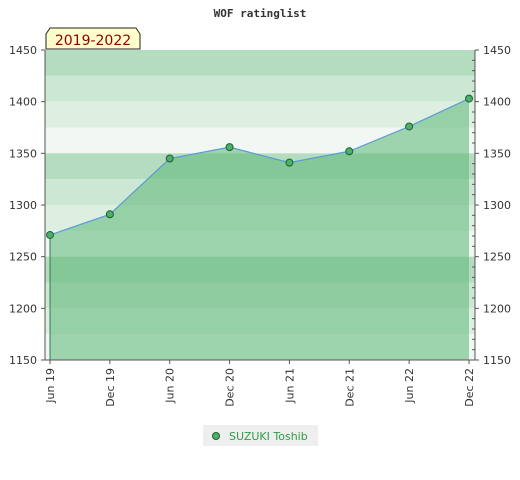 The image size is (520, 480). What do you see at coordinates (23, 153) in the screenshot?
I see `y-tick-label-left: 1350` at bounding box center [23, 153].